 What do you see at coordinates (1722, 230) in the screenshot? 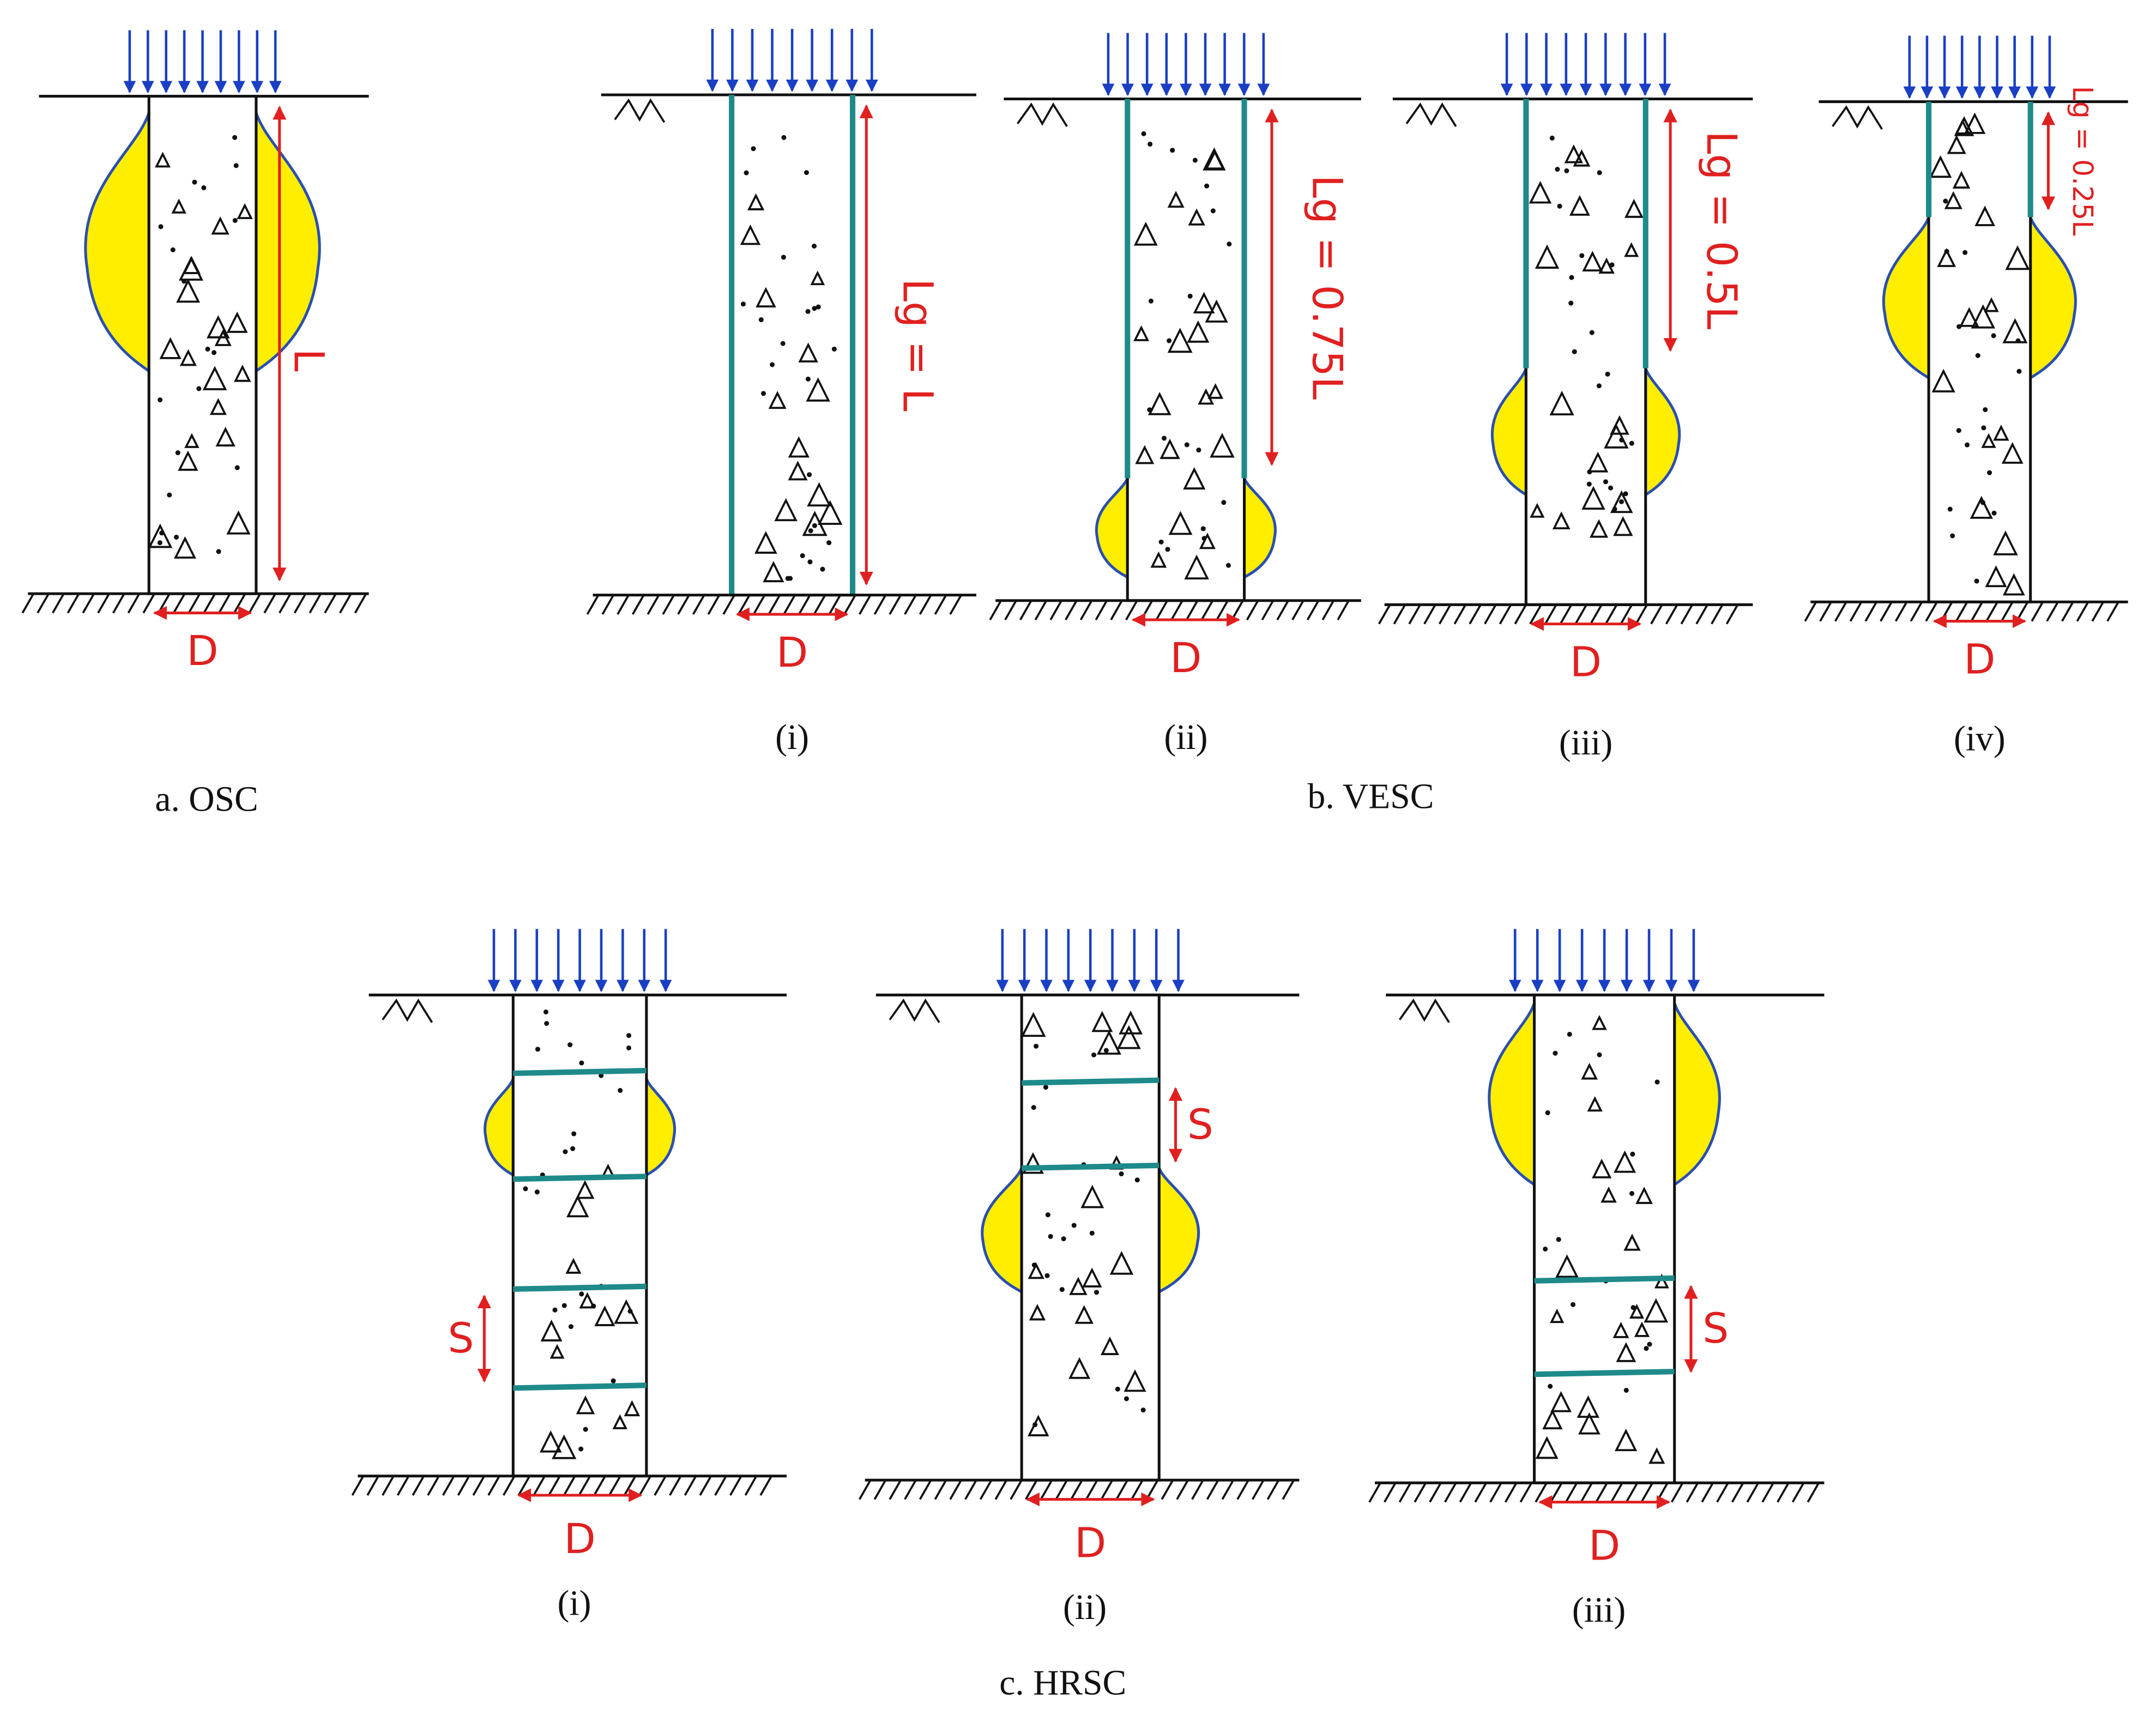
I see `encased-length-label: Lg = 0.5L` at bounding box center [1722, 230].